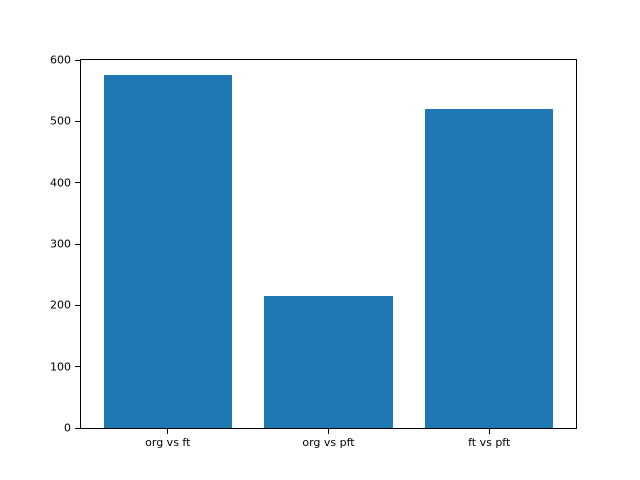  I want to click on x-tick-label: org vs ft, so click(168, 442).